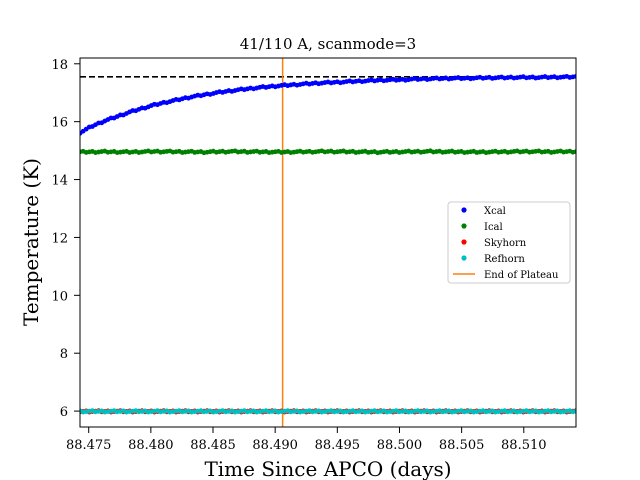 The width and height of the screenshot is (640, 480). I want to click on x-tick-label: 88.495, so click(338, 445).